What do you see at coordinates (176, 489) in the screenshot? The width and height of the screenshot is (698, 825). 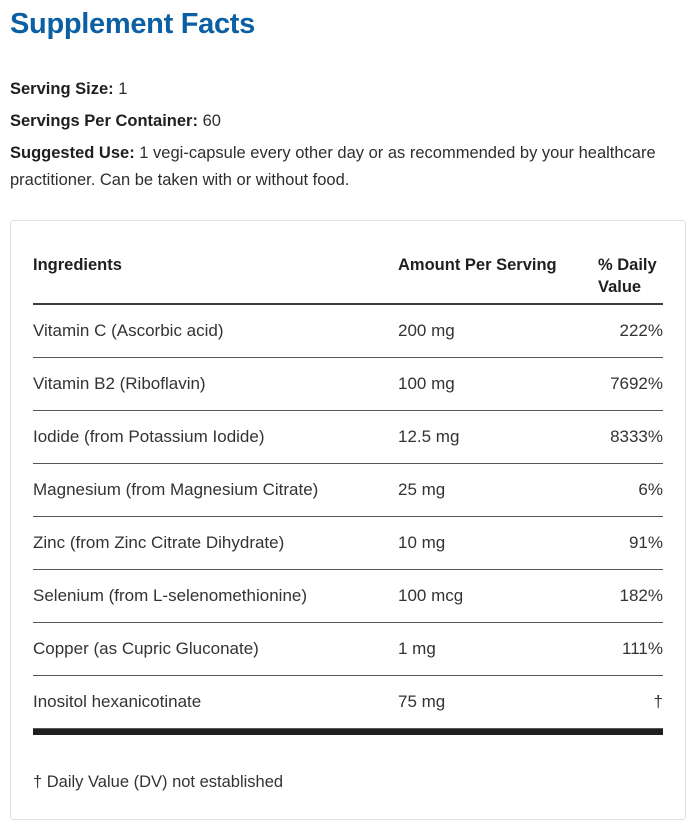 I see `ingredient-name: Magnesium (from Magnesium Citrate)` at bounding box center [176, 489].